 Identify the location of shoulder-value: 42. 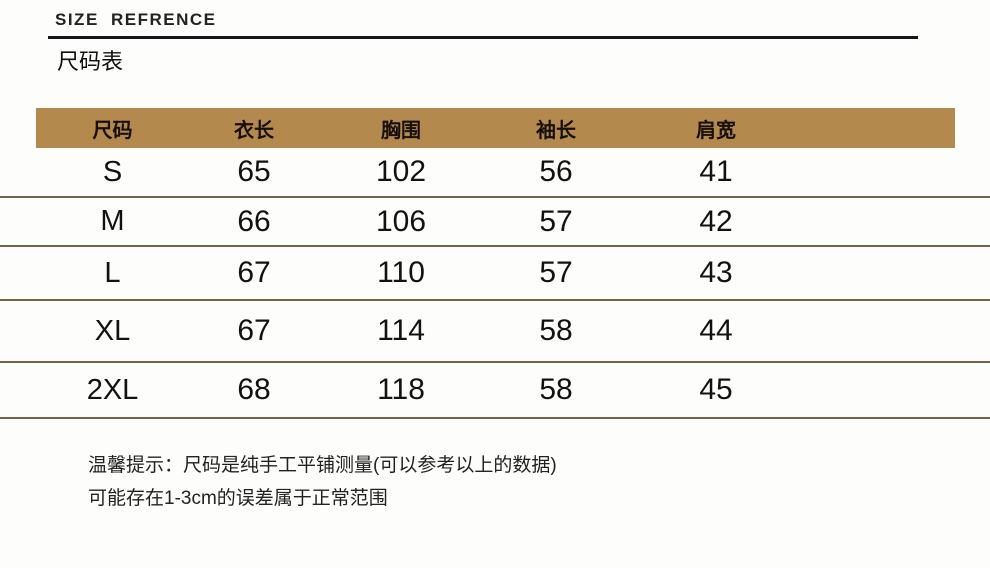
(716, 221).